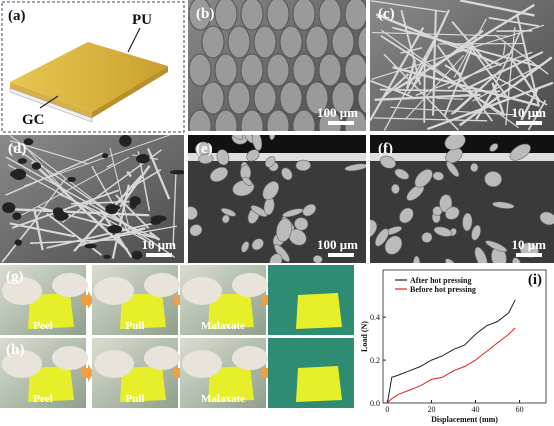  What do you see at coordinates (529, 112) in the screenshot?
I see `scale-bar-label: 10 μm` at bounding box center [529, 112].